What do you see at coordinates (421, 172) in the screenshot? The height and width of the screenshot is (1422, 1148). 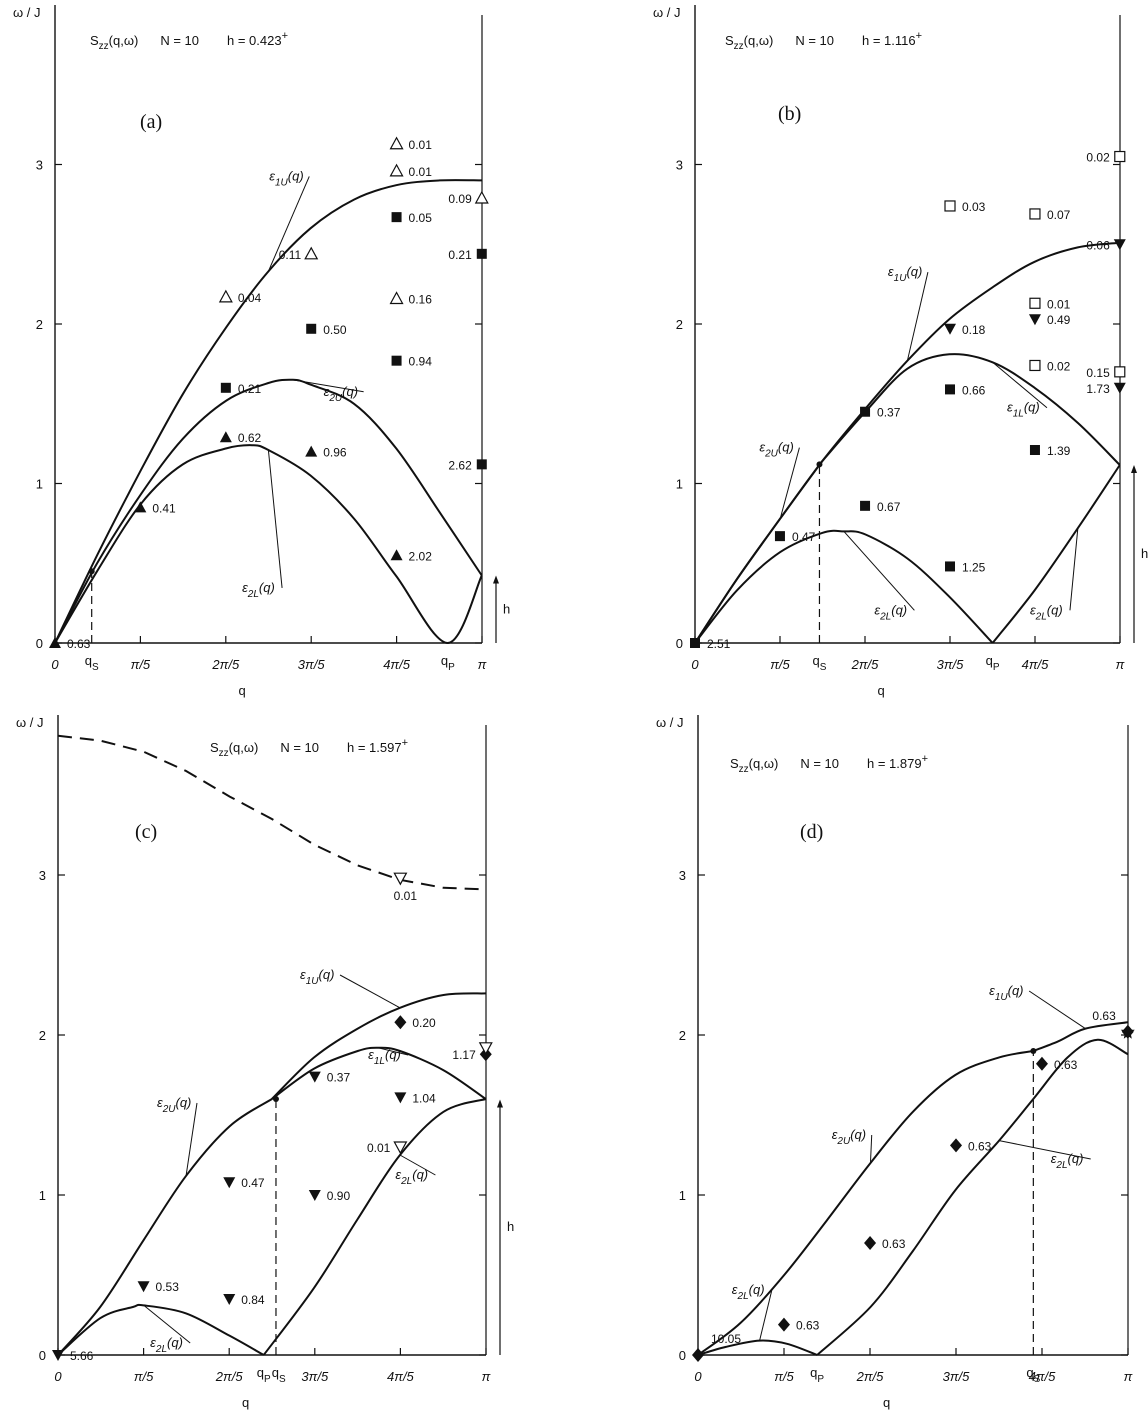 I see `data-point-label: 0.01` at bounding box center [421, 172].